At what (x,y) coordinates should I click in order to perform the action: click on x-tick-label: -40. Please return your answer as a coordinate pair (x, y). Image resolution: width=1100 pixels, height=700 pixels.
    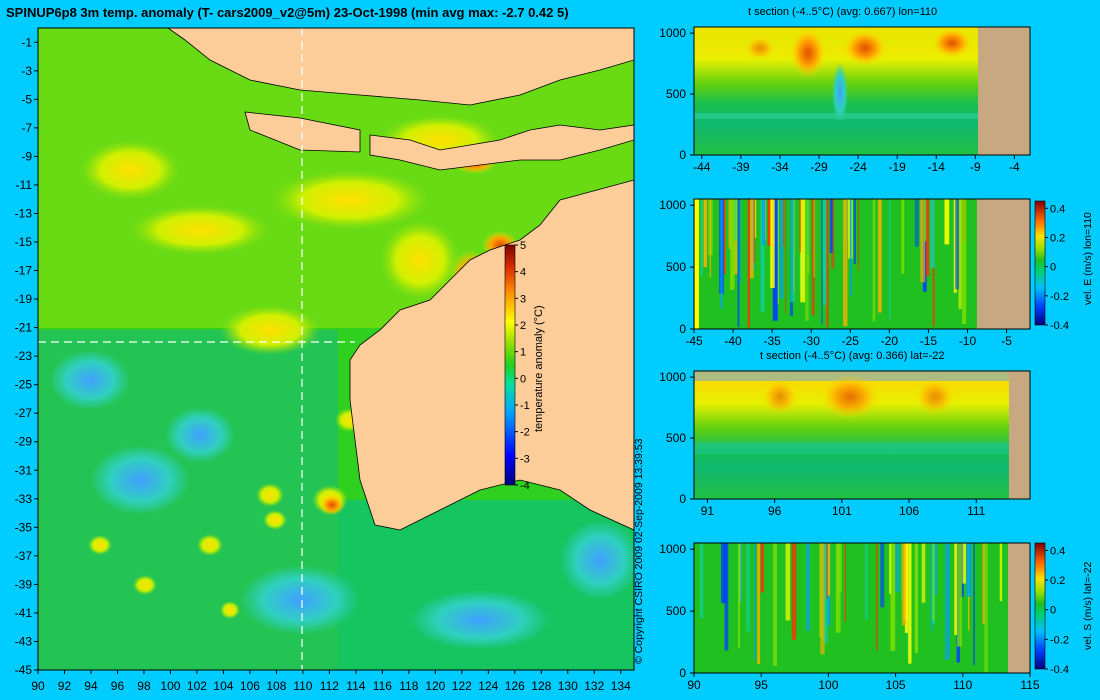
    Looking at the image, I should click on (733, 341).